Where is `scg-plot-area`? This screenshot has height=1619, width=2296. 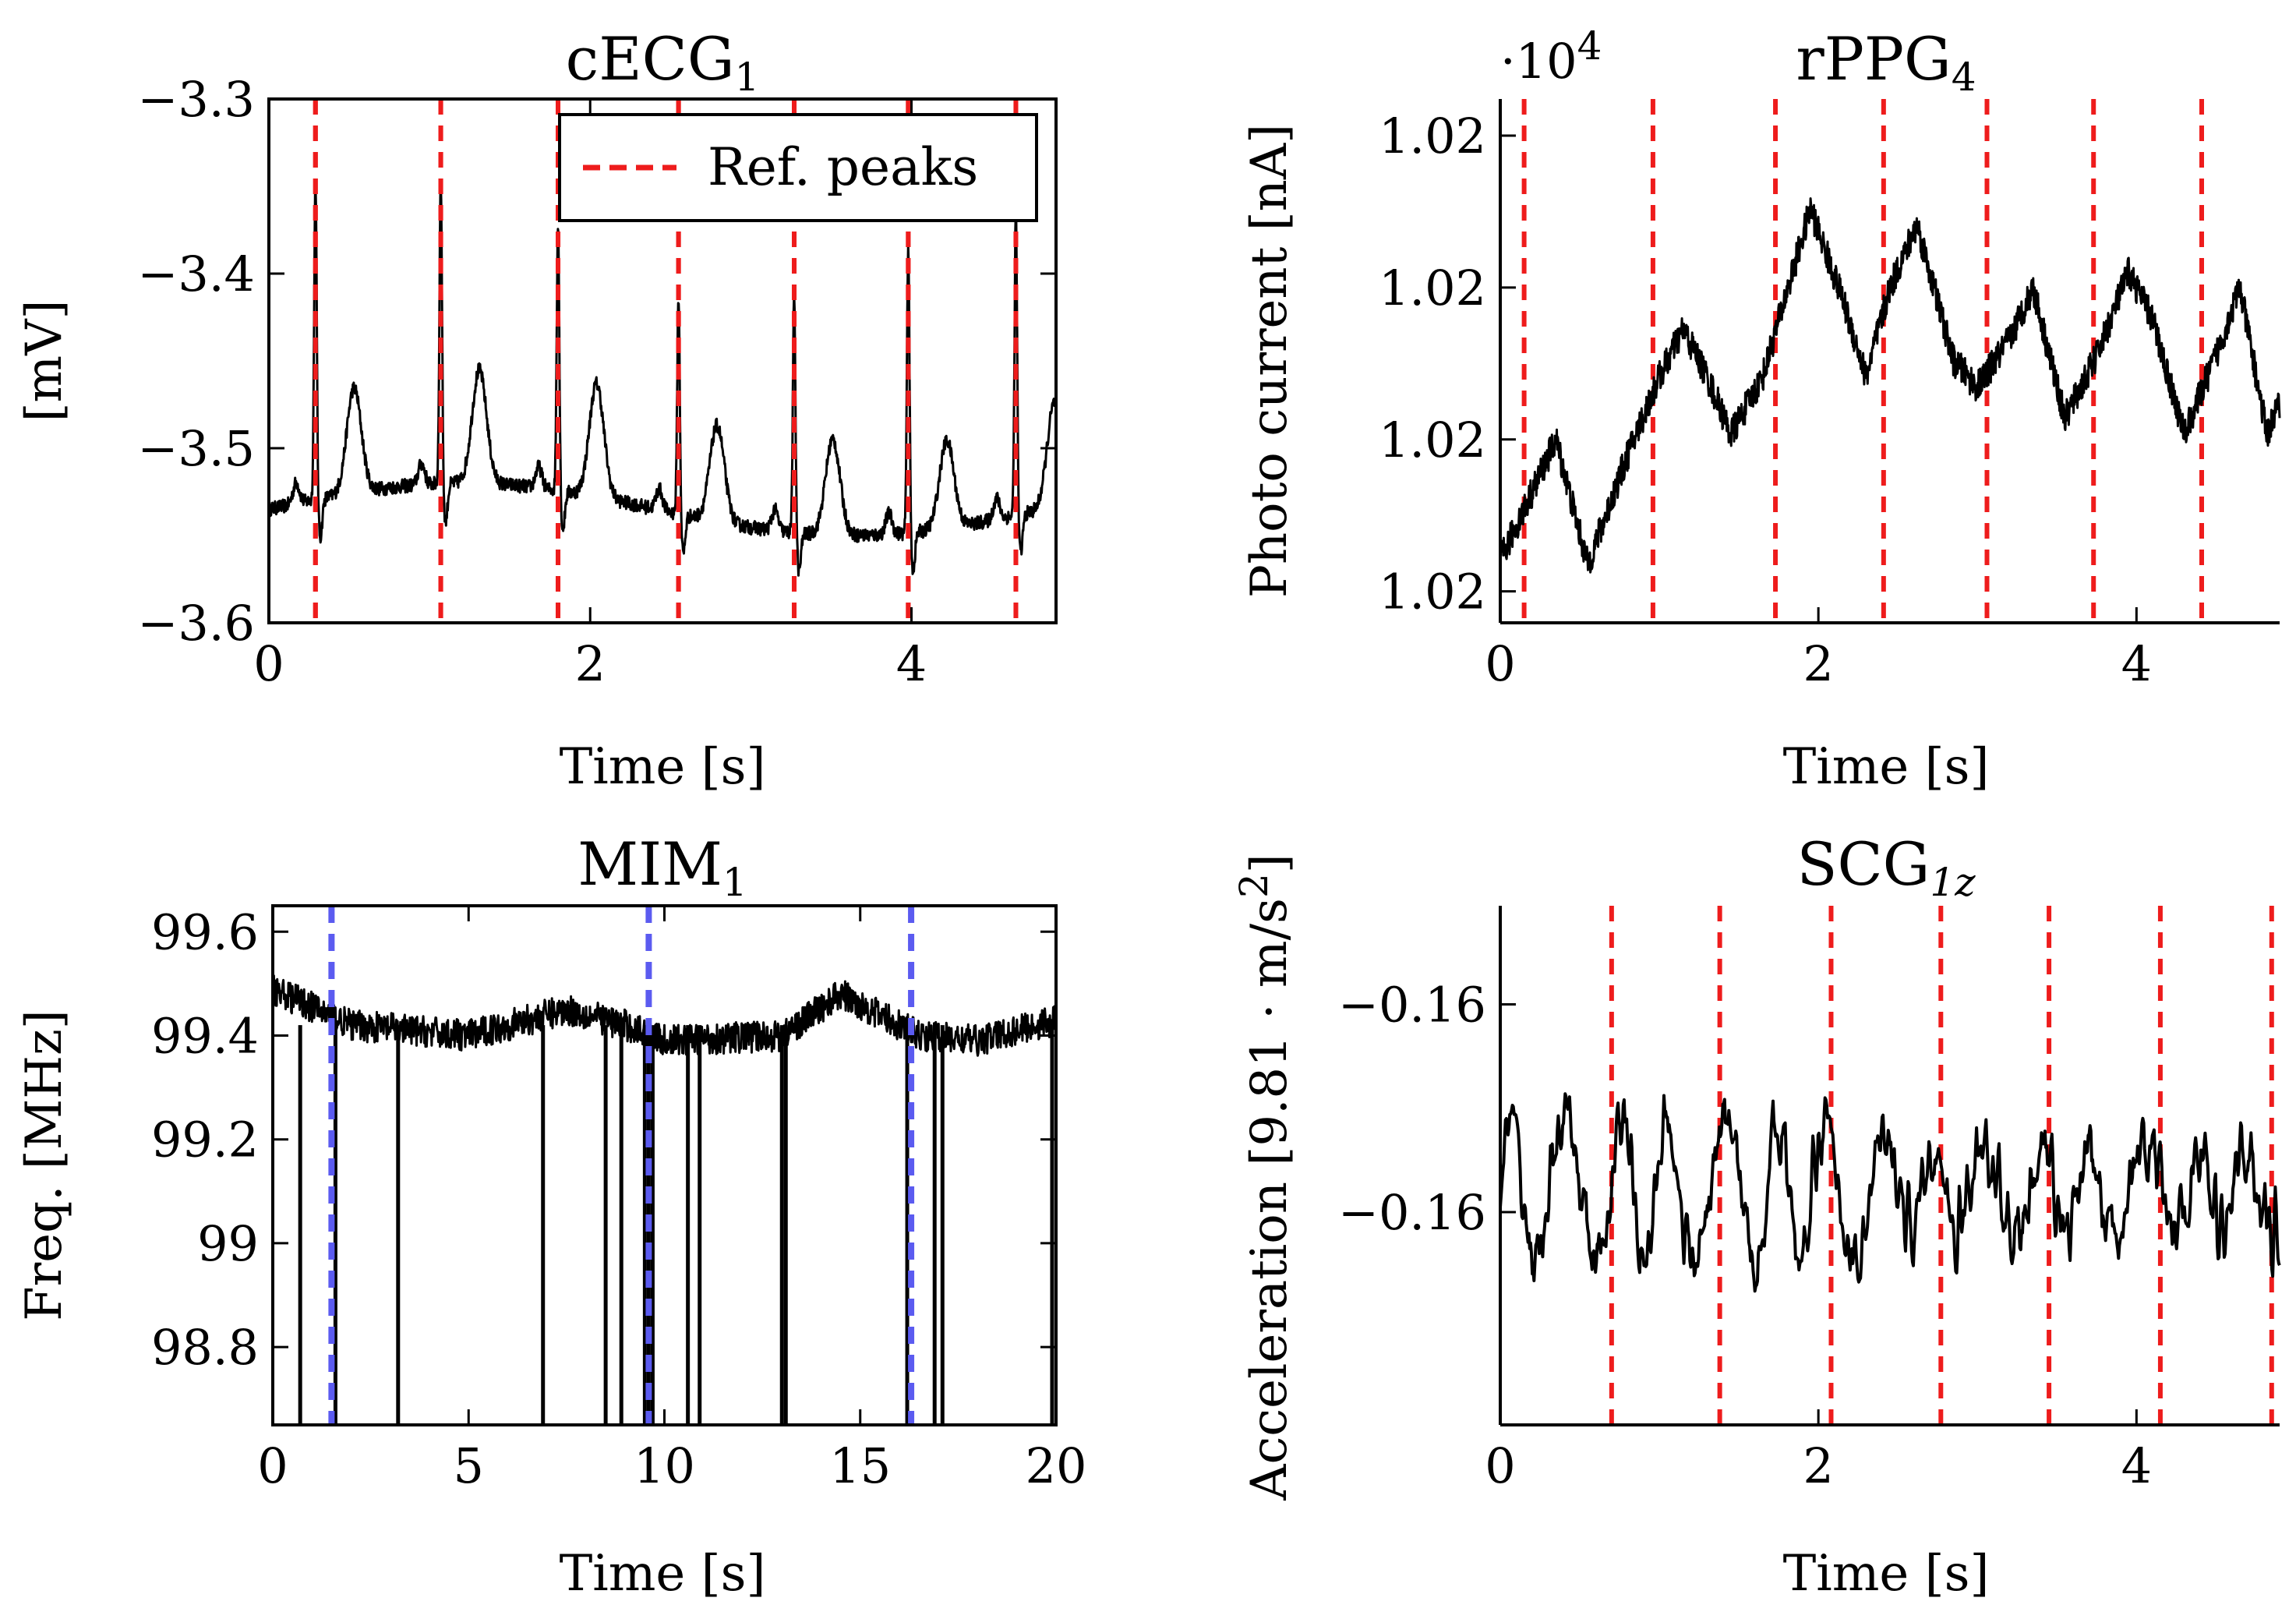 scg-plot-area is located at coordinates (1890, 1165).